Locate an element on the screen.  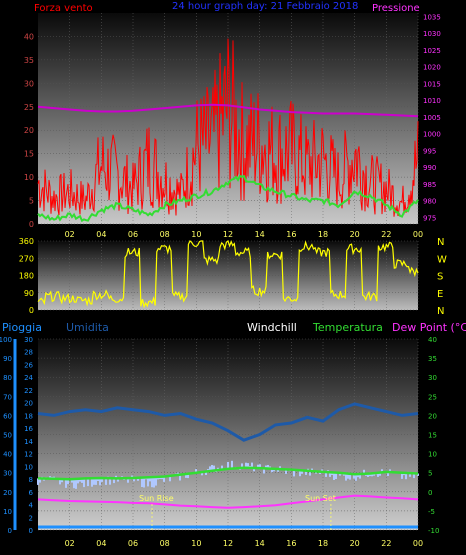
compass-label: W is located at coordinates (442, 259).